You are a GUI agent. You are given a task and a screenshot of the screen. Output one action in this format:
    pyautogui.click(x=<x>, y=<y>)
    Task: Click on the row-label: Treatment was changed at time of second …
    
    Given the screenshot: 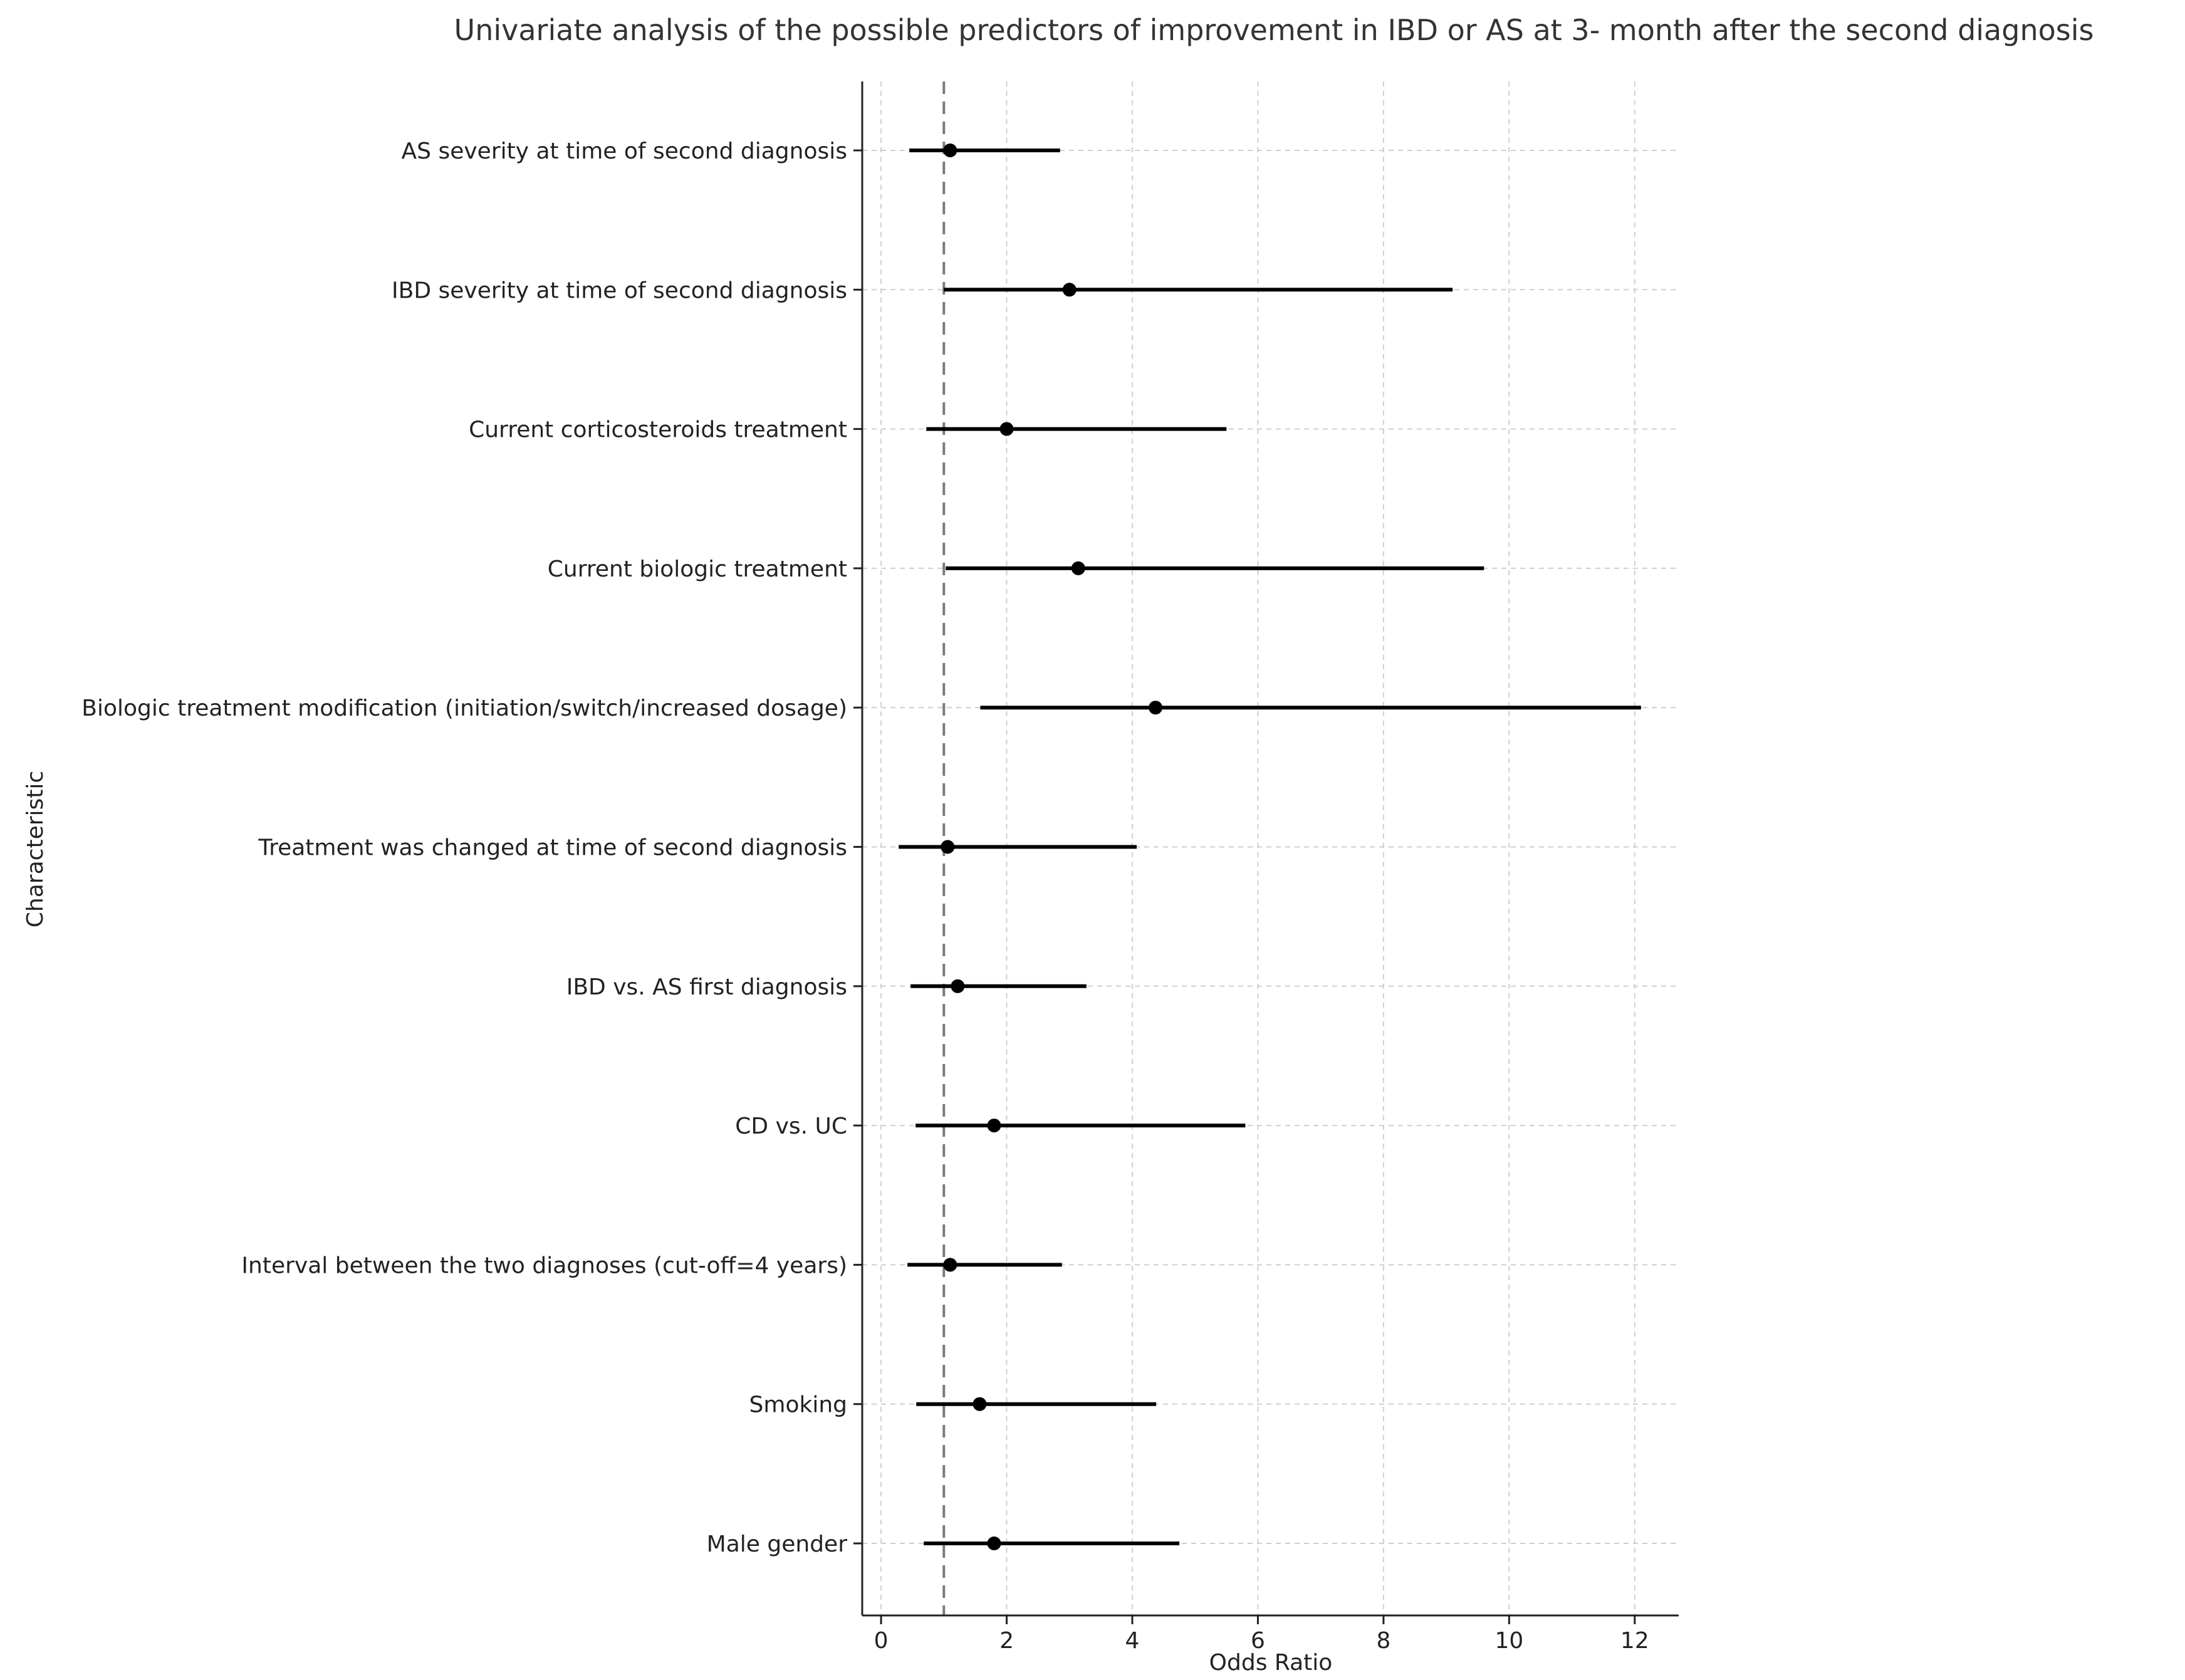 What is the action you would take?
    pyautogui.click(x=552, y=848)
    